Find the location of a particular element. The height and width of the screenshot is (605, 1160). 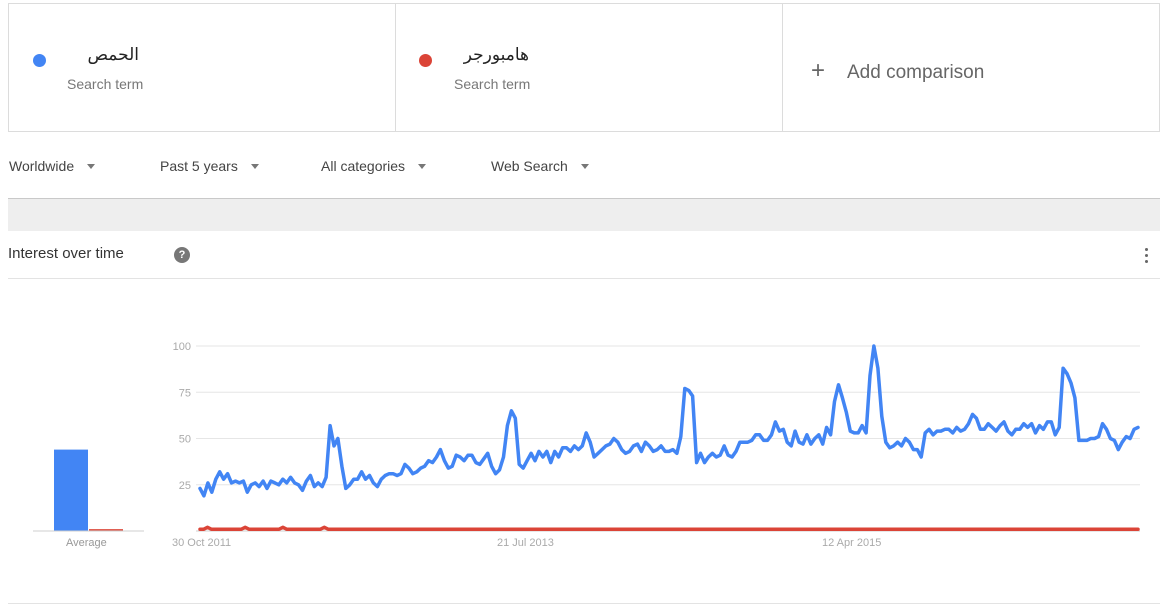

add-comparison-button: + Add comparison is located at coordinates (971, 67).